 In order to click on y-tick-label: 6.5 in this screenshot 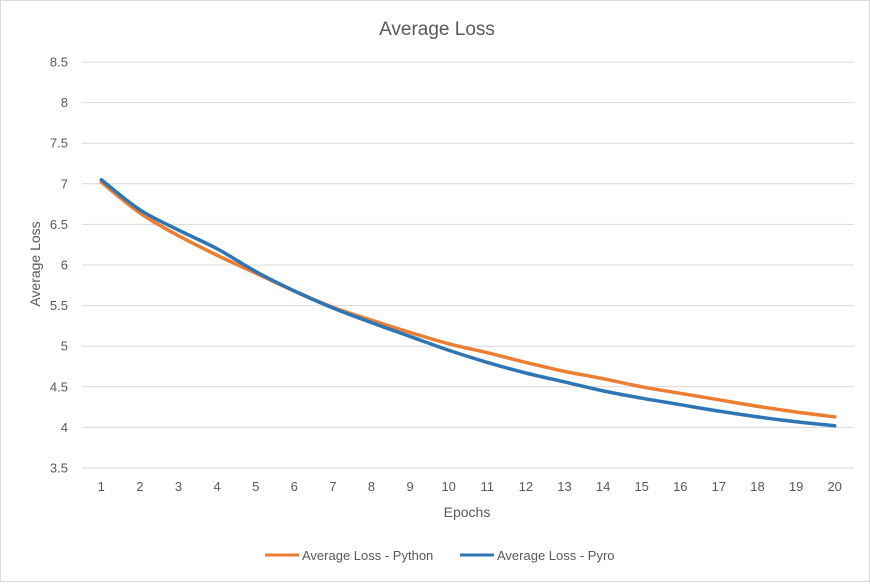, I will do `click(59, 224)`.